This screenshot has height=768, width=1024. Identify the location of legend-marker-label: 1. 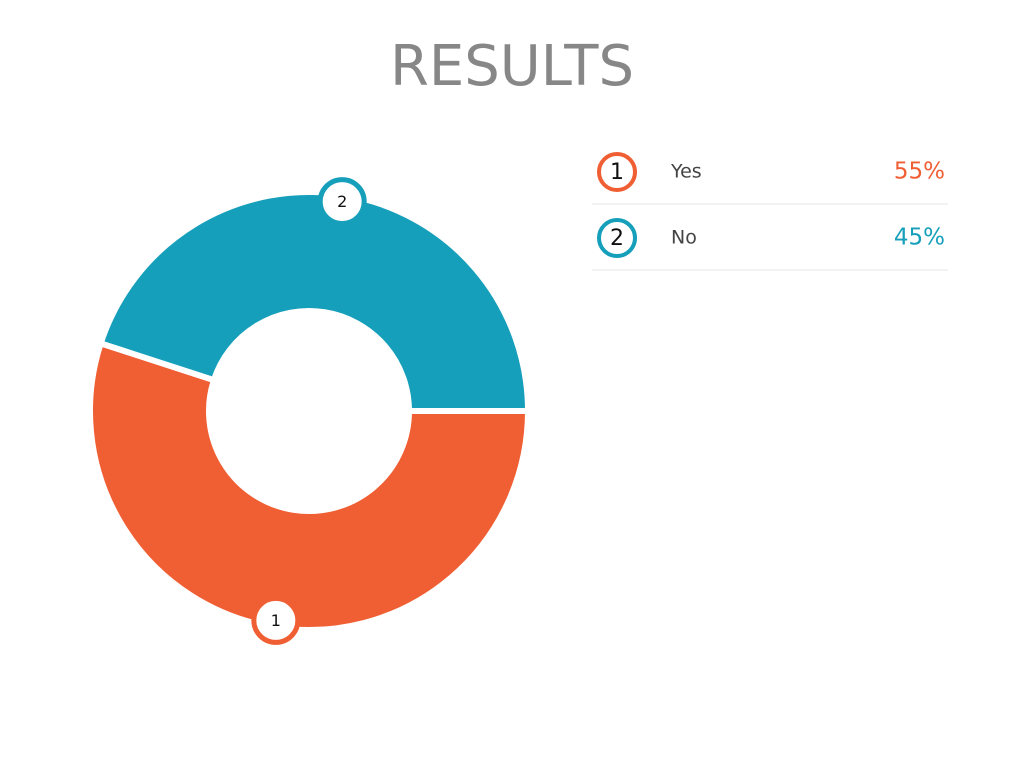
(617, 172).